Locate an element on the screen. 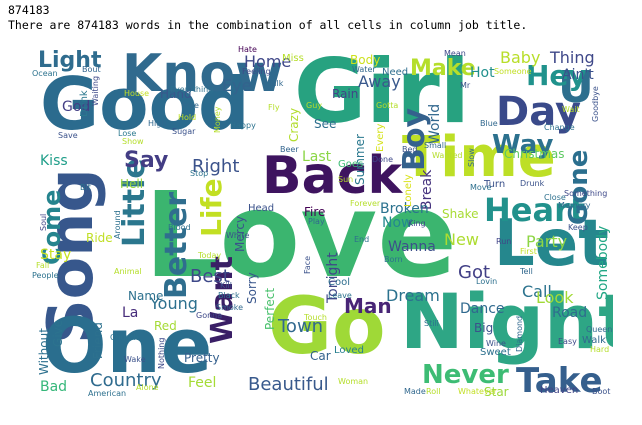 This screenshot has width=642, height=425. cloud-word-whatever: Whatever is located at coordinates (477, 391).